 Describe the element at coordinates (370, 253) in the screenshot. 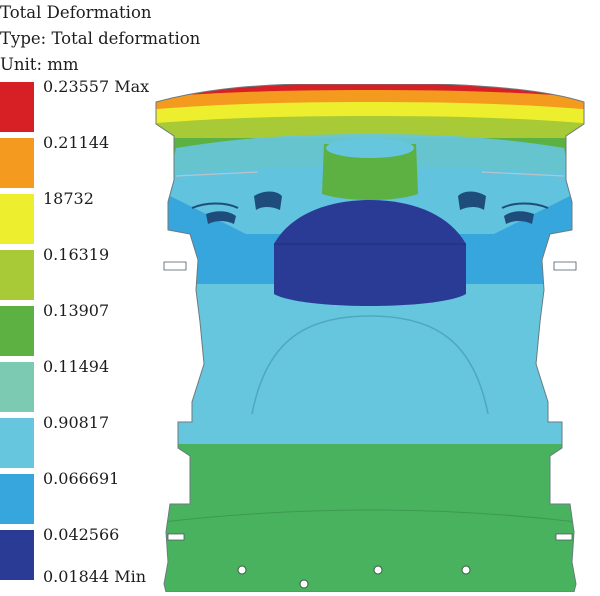

I see `deep-blue-cavity` at that location.